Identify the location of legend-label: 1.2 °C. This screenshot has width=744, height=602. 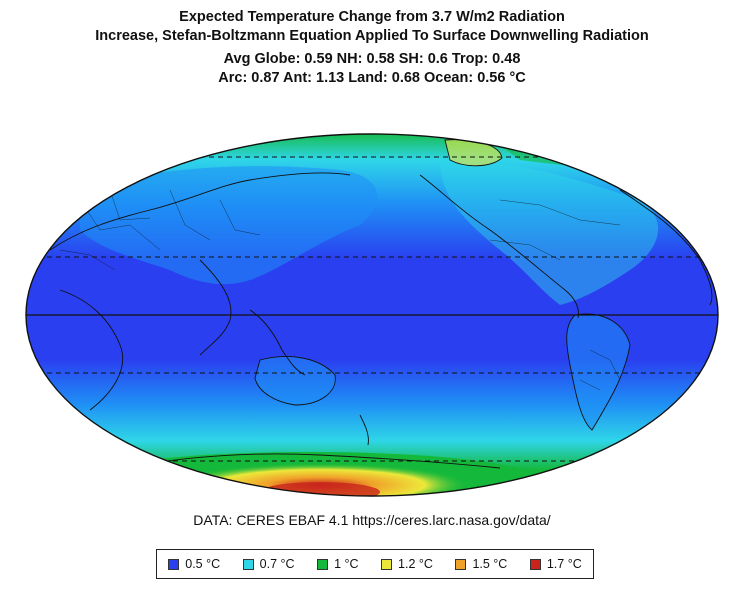
(415, 564).